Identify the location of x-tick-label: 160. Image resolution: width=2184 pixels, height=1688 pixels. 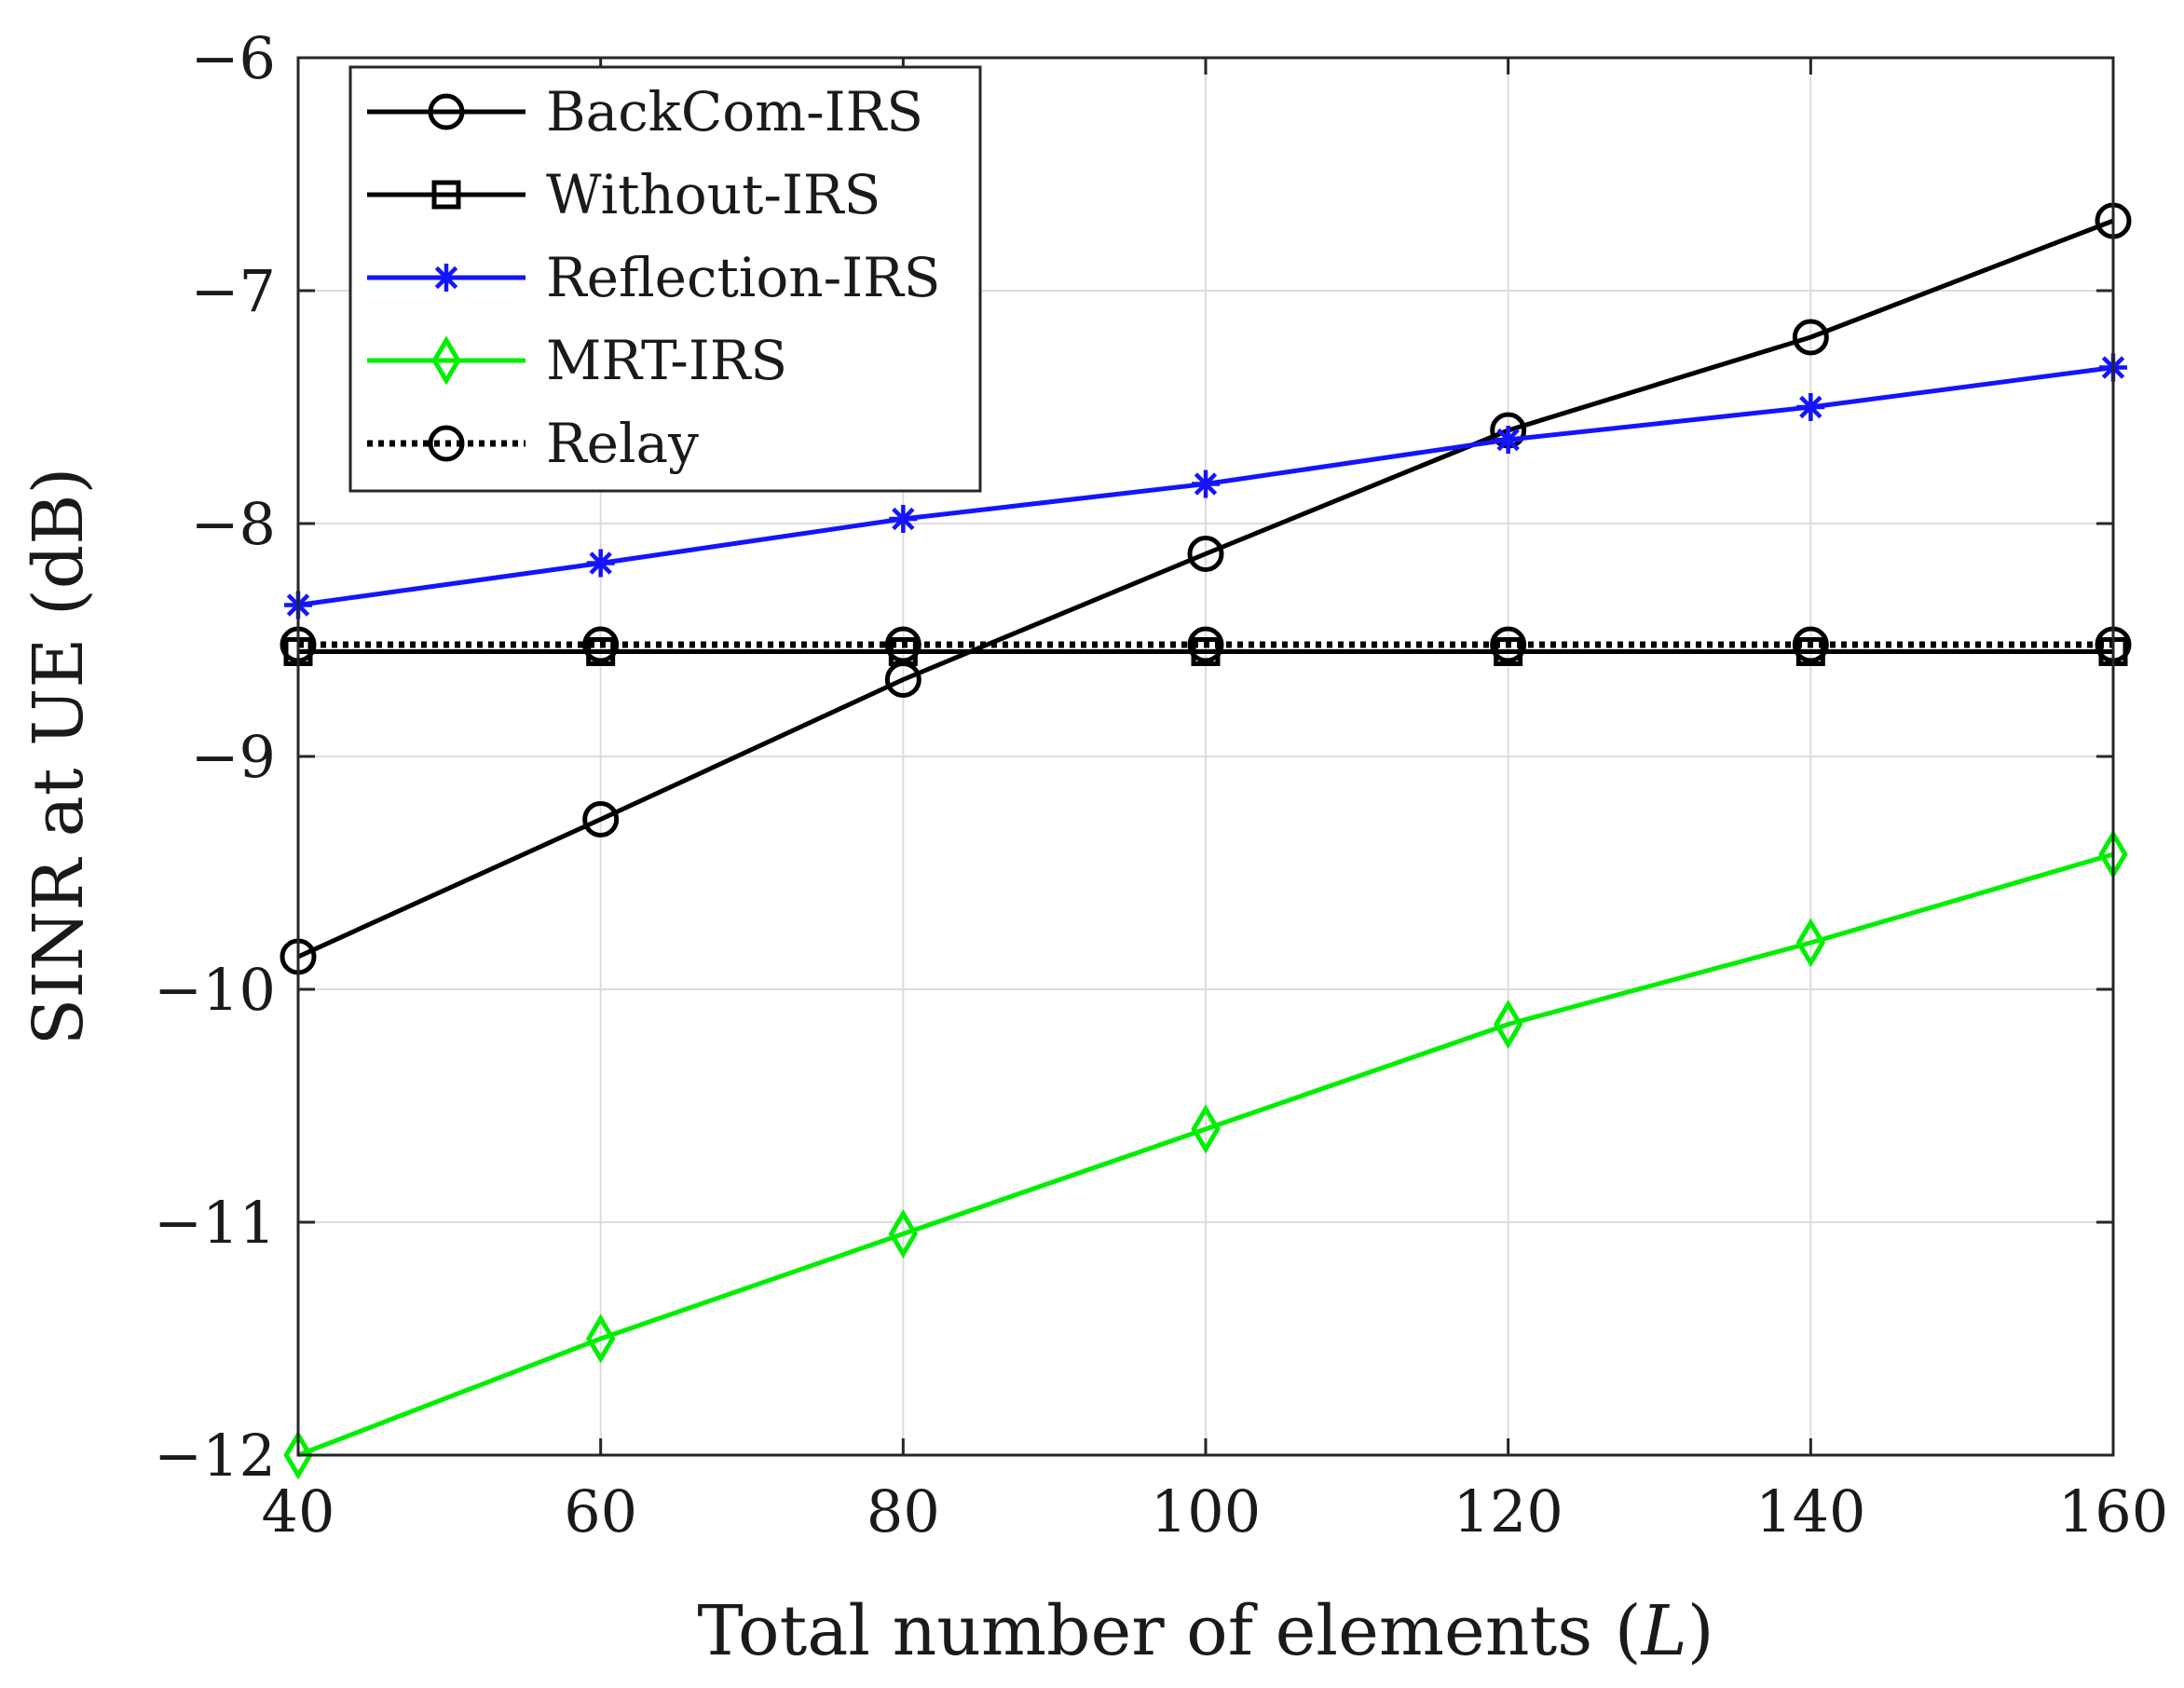
(2113, 1511).